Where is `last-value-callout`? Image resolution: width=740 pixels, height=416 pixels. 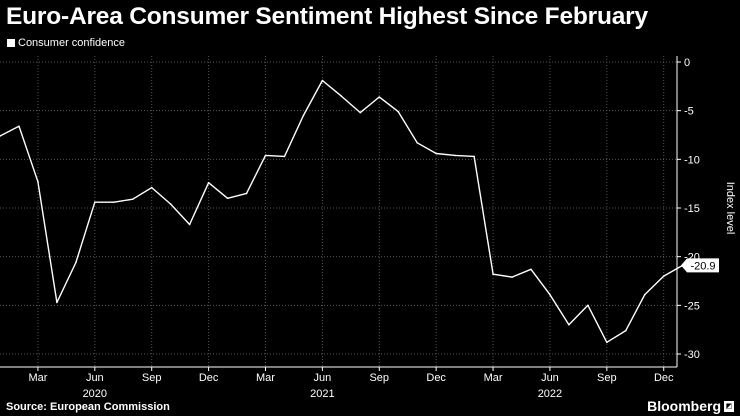
last-value-callout is located at coordinates (700, 265).